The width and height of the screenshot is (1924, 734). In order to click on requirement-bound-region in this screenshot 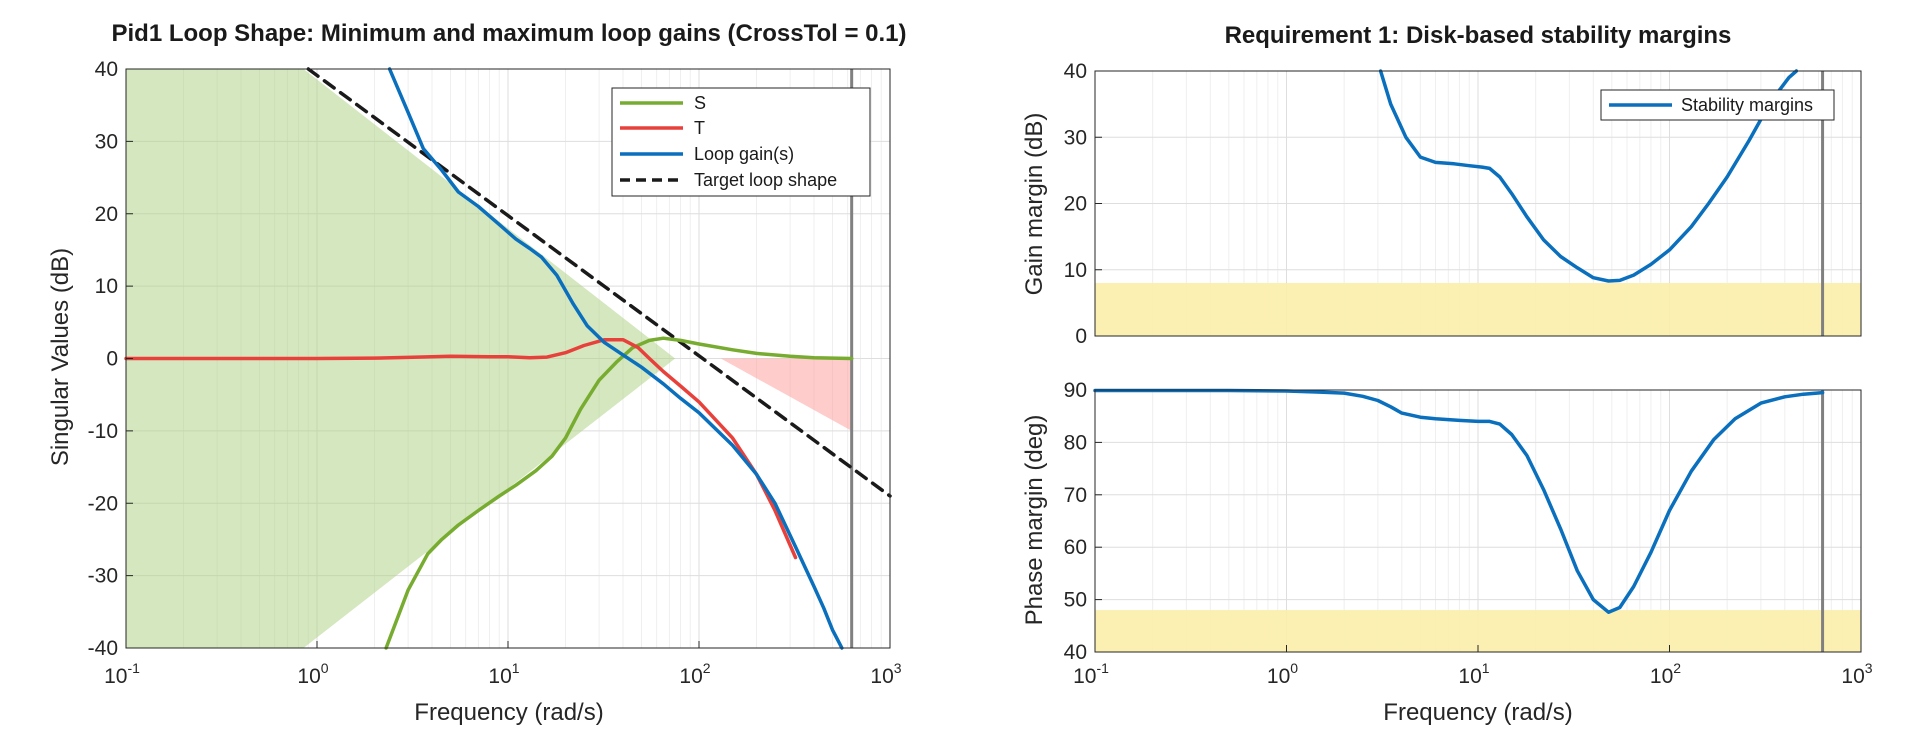, I will do `click(1478, 309)`.